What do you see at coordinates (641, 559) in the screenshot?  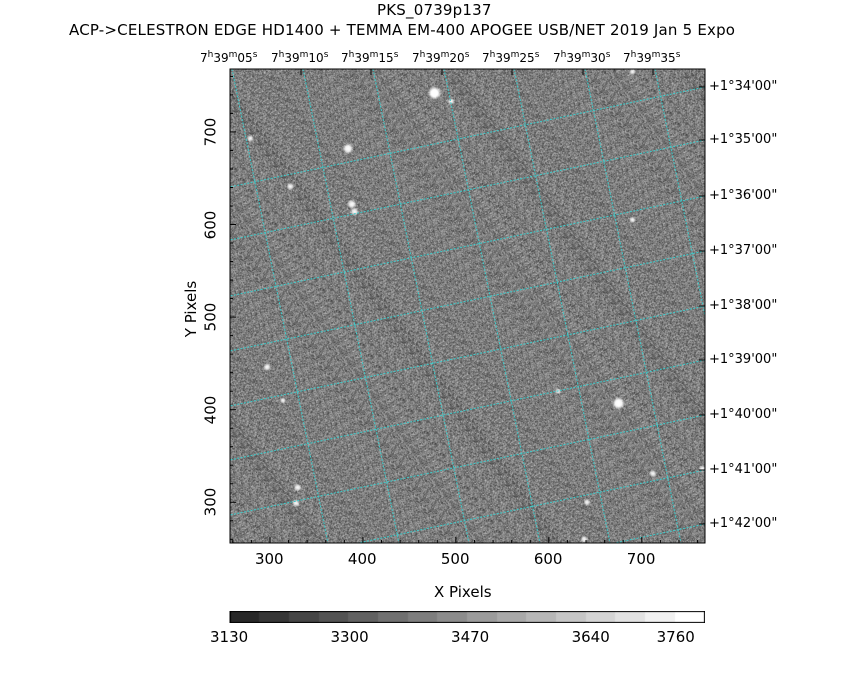 I see `x-tick-label: 700` at bounding box center [641, 559].